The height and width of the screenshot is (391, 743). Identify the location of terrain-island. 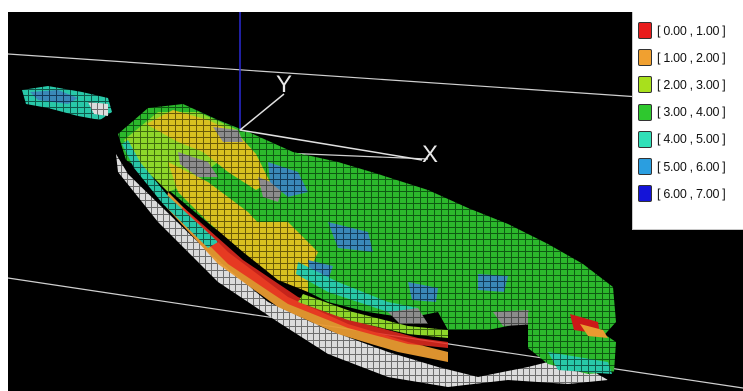
(67, 103).